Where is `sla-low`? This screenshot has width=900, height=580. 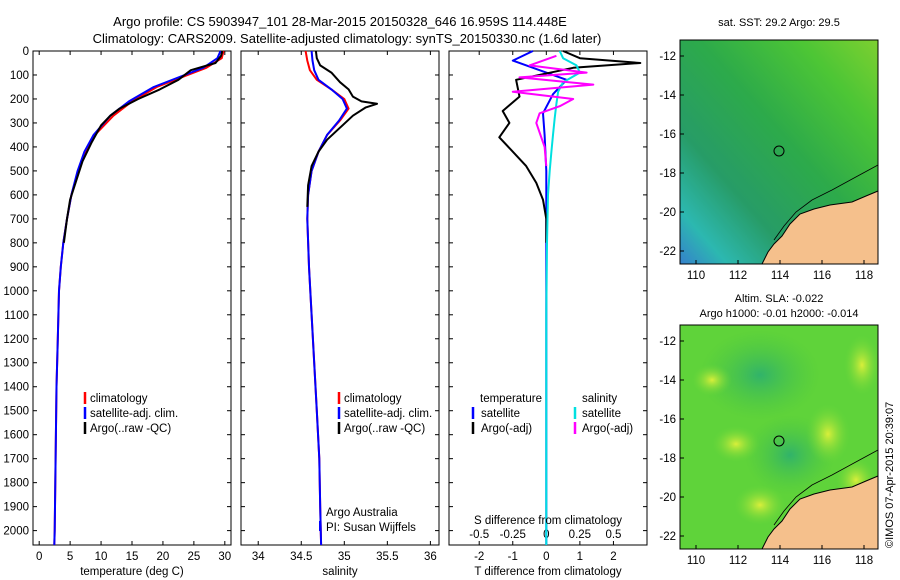 sla-low is located at coordinates (760, 375).